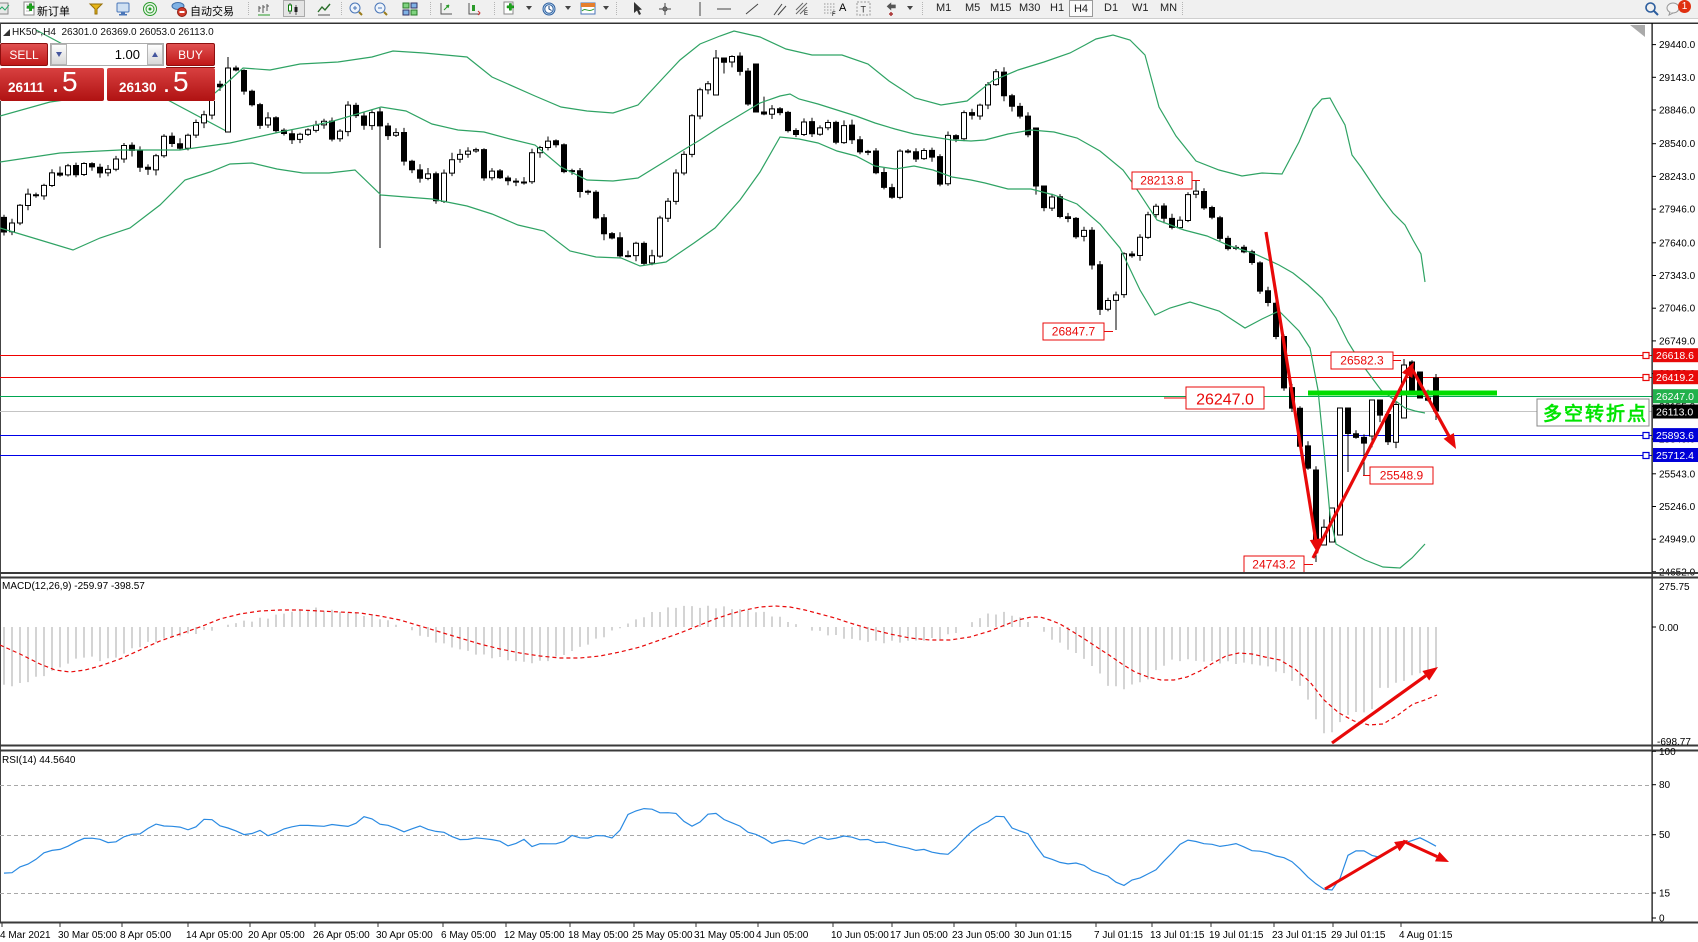 Image resolution: width=1698 pixels, height=942 pixels. I want to click on svg-text: -698.77, so click(1674, 742).